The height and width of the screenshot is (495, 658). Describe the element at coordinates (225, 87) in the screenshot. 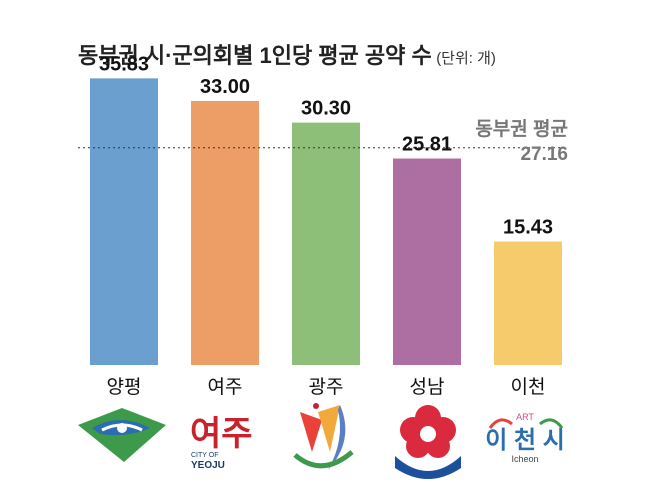

I see `value-label-2: 33.00` at that location.